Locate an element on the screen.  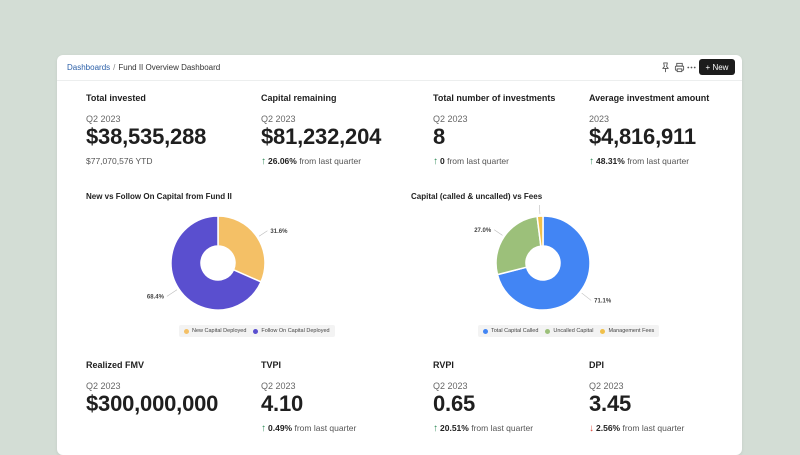
metric-change: ↓ 2.56% from last quarter is located at coordinates (636, 428).